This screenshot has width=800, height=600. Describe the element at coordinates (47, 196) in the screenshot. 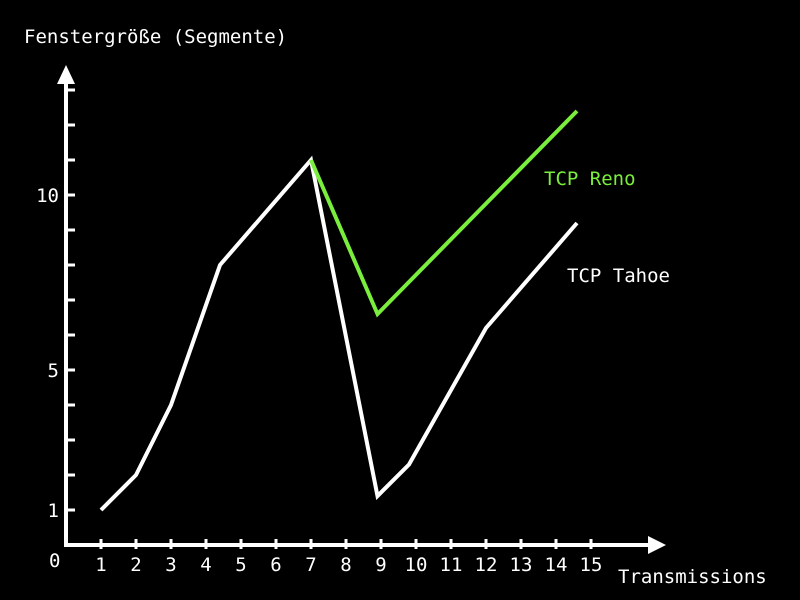

I see `y-tick-label: 10` at that location.